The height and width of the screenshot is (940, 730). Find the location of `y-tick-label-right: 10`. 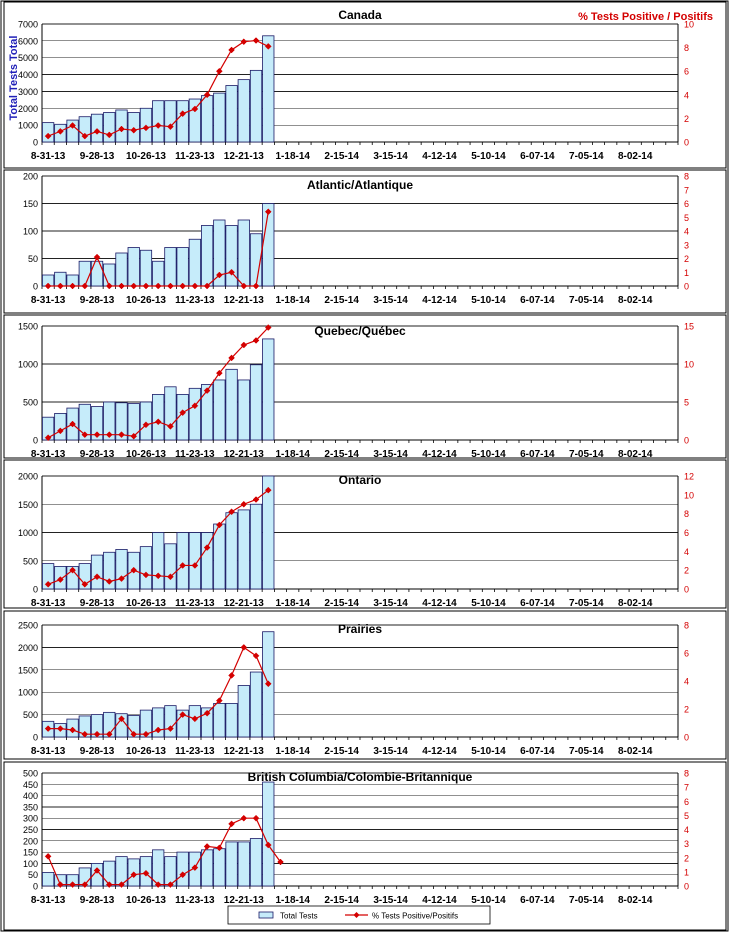

y-tick-label-right: 10 is located at coordinates (689, 495).